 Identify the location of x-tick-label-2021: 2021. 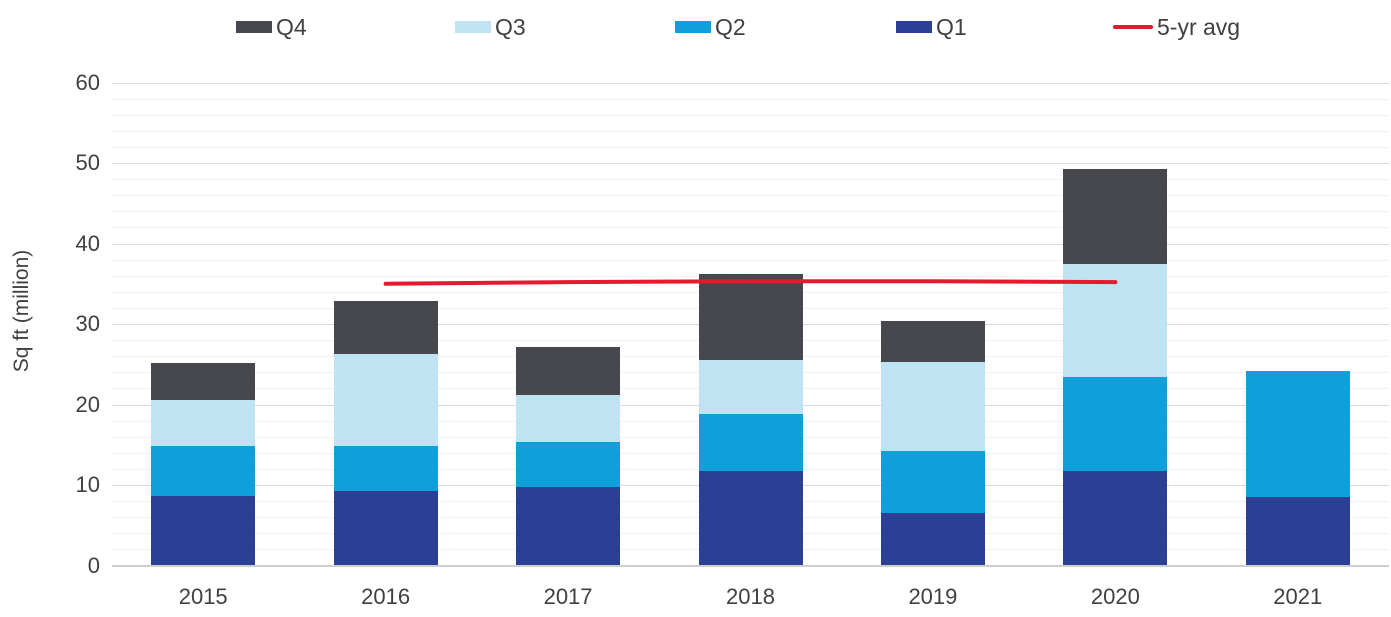
(1298, 596).